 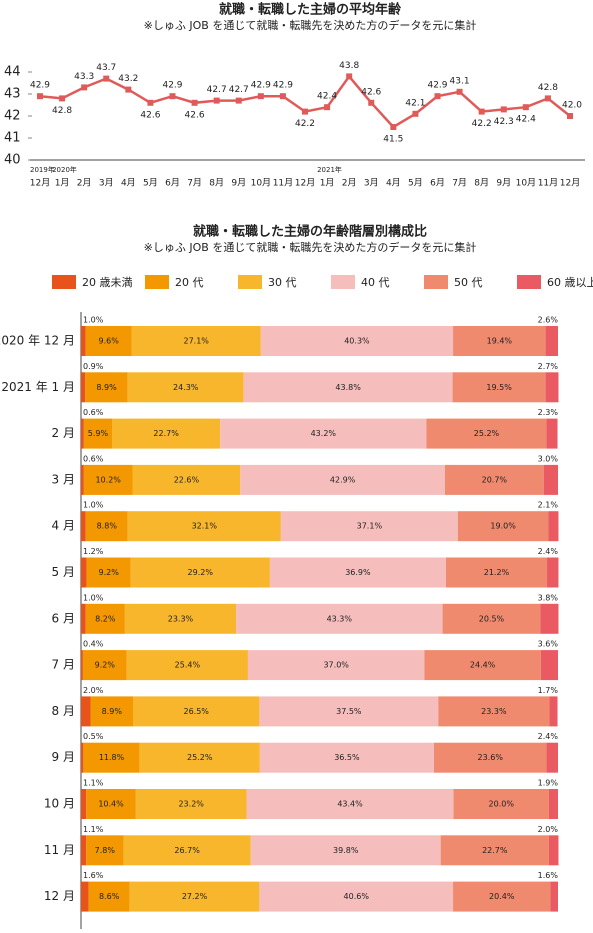 What do you see at coordinates (495, 479) in the screenshot?
I see `data-label: 20.7%` at bounding box center [495, 479].